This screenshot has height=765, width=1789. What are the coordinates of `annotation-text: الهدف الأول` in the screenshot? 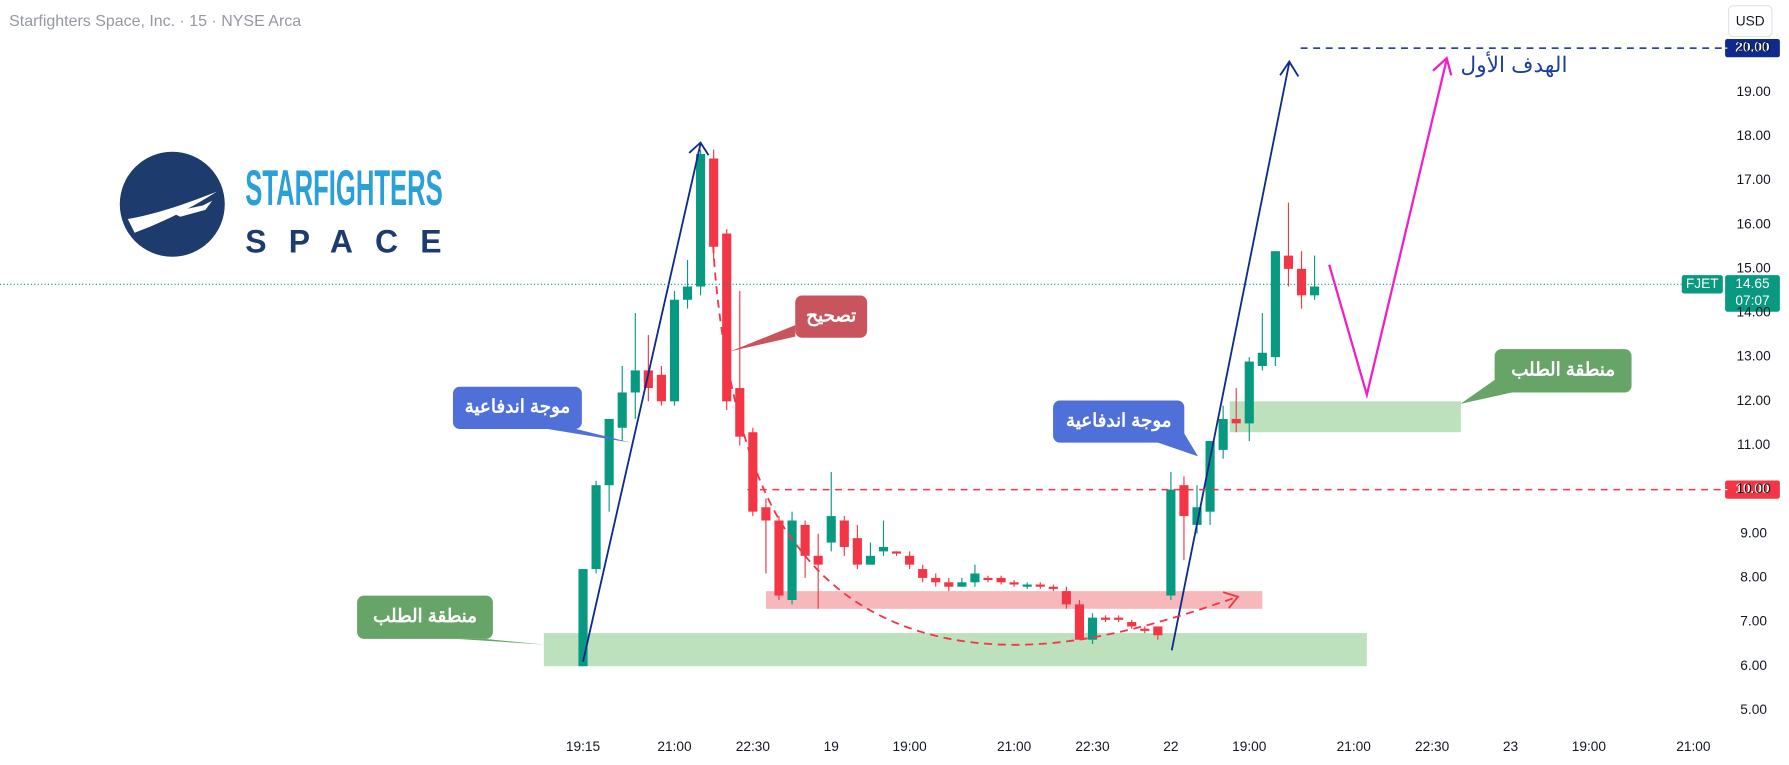 It's located at (1514, 64).